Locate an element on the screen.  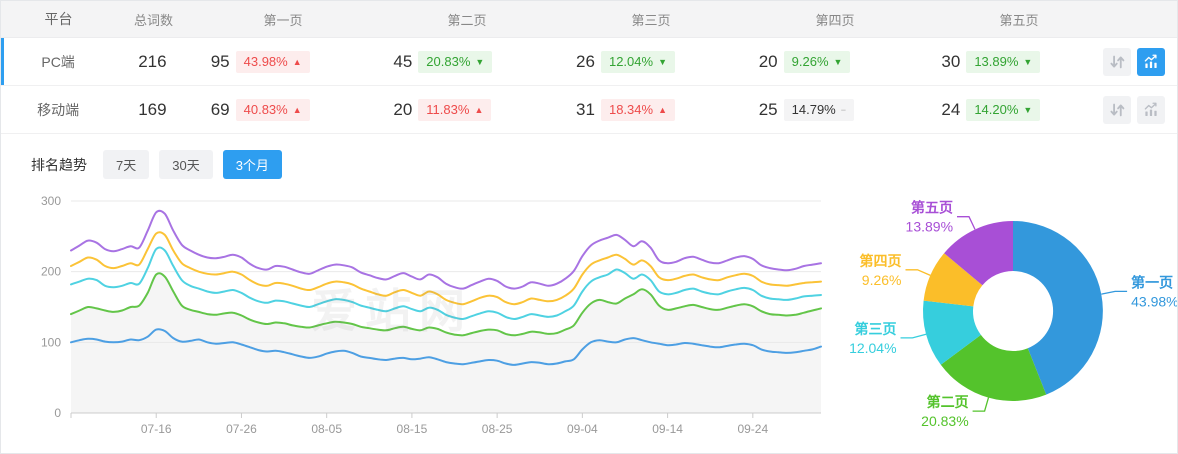
pie-label-name: 第四页 is located at coordinates (881, 261).